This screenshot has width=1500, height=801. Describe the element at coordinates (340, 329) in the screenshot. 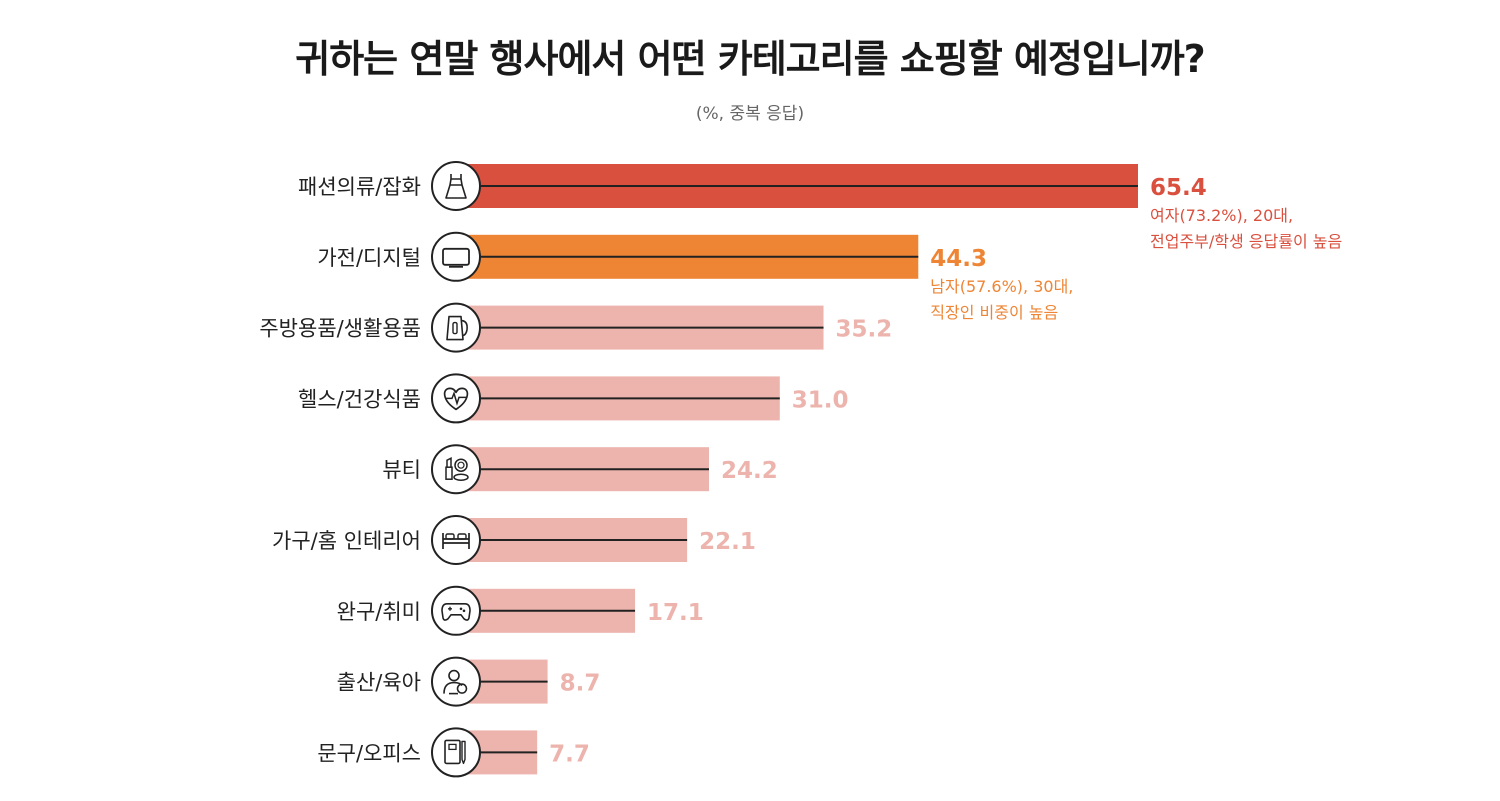

I see `category-label: 주방용품/생활용품` at that location.